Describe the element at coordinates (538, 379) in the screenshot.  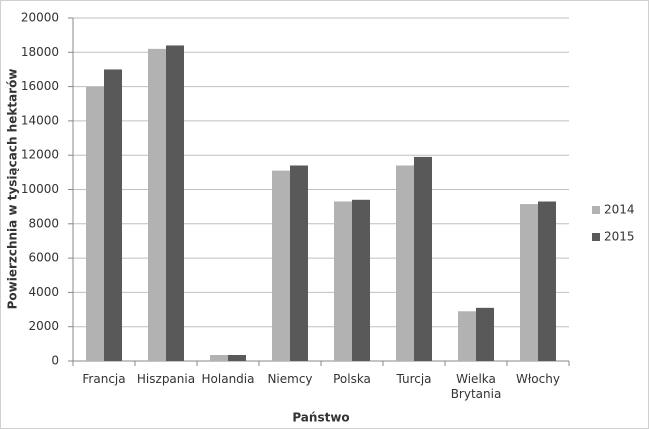
I see `x-tick-label: Włochy` at that location.